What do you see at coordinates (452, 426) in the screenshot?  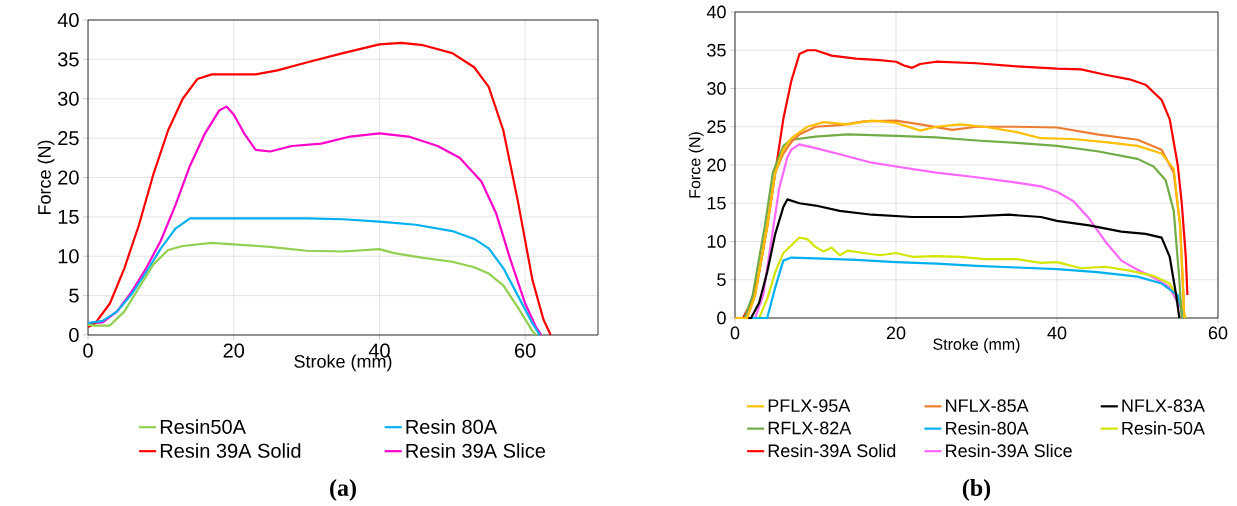 I see `legend-label: Resin 80A` at bounding box center [452, 426].